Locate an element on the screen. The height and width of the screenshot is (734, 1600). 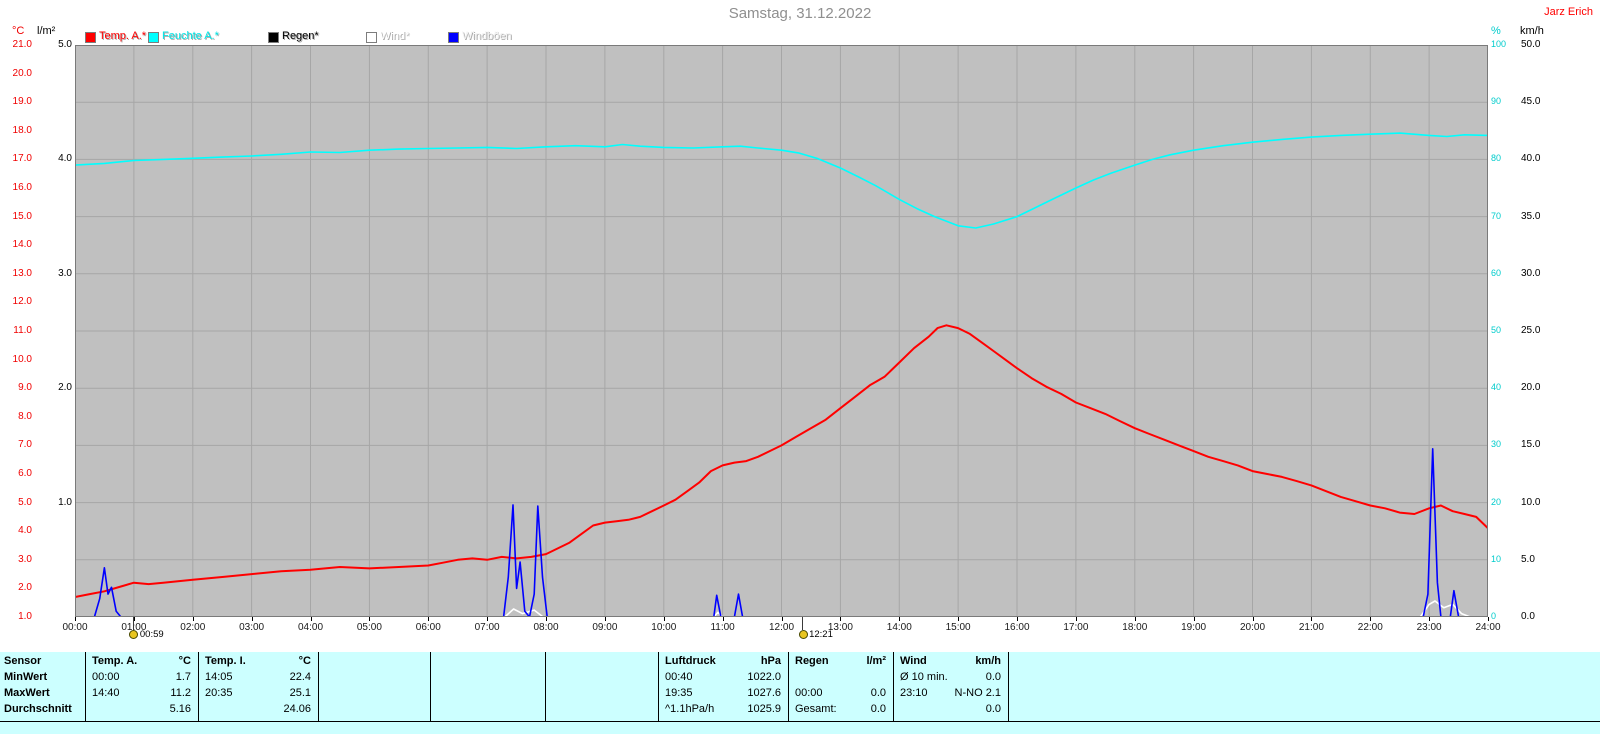
humidity-axis-tick-label: 70 is located at coordinates (1496, 215).